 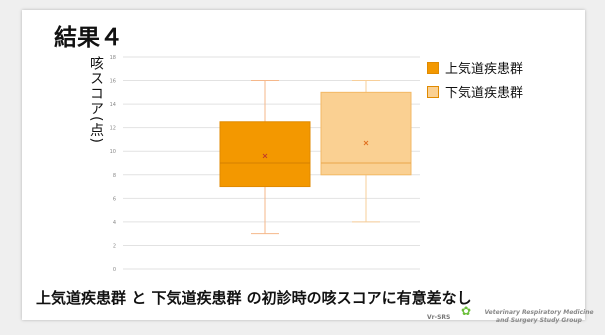 What do you see at coordinates (433, 91) in the screenshot?
I see `legend-swatch-lower` at bounding box center [433, 91].